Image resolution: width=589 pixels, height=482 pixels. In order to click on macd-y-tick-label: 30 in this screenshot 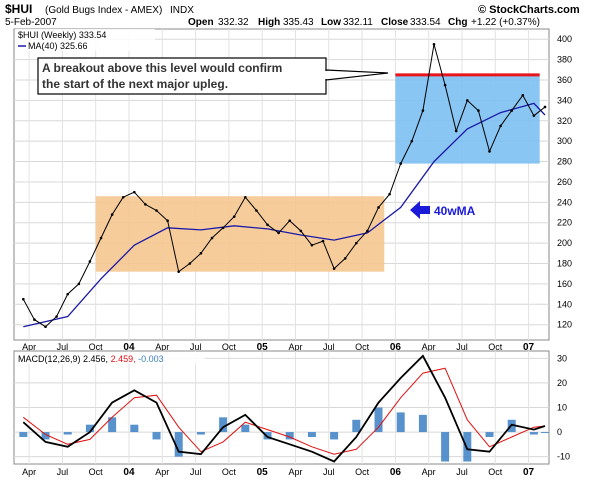, I will do `click(562, 358)`.